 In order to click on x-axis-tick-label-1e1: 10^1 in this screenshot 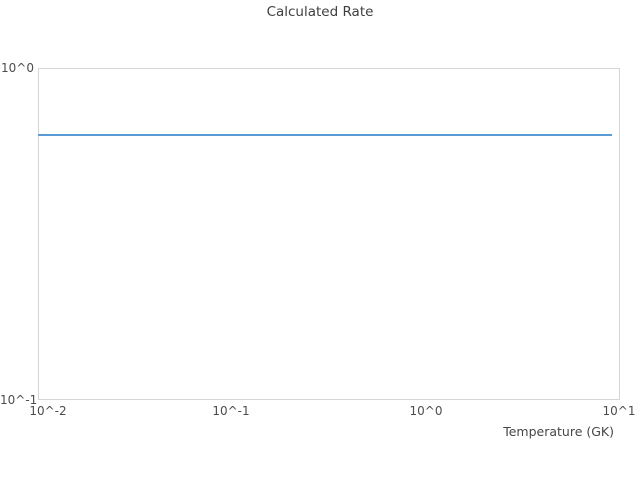, I will do `click(619, 411)`.